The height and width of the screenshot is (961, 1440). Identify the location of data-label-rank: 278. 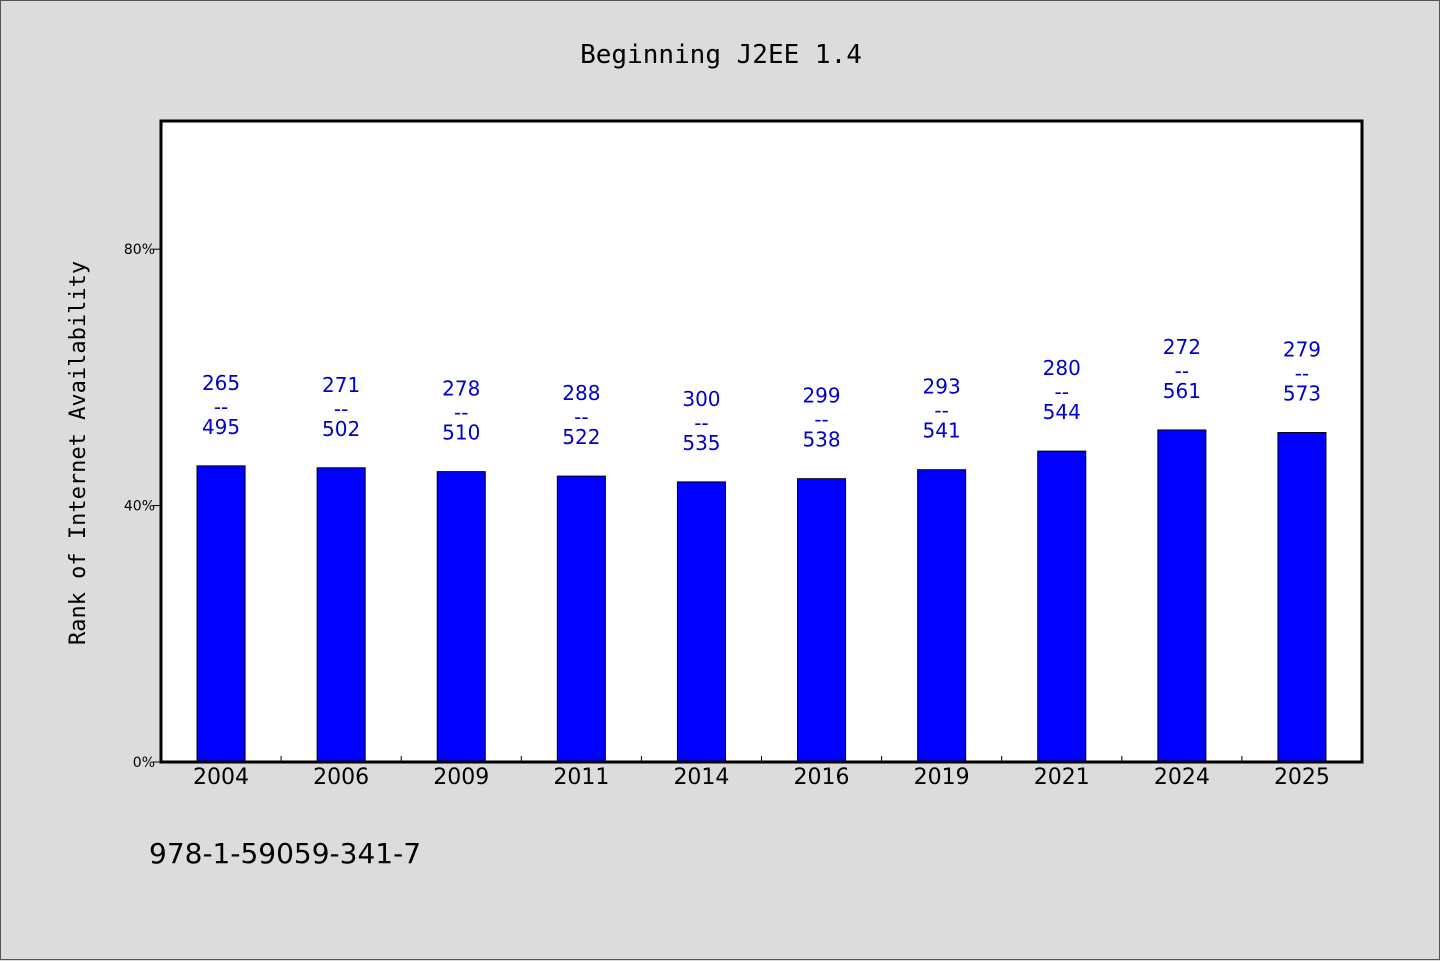
(461, 389).